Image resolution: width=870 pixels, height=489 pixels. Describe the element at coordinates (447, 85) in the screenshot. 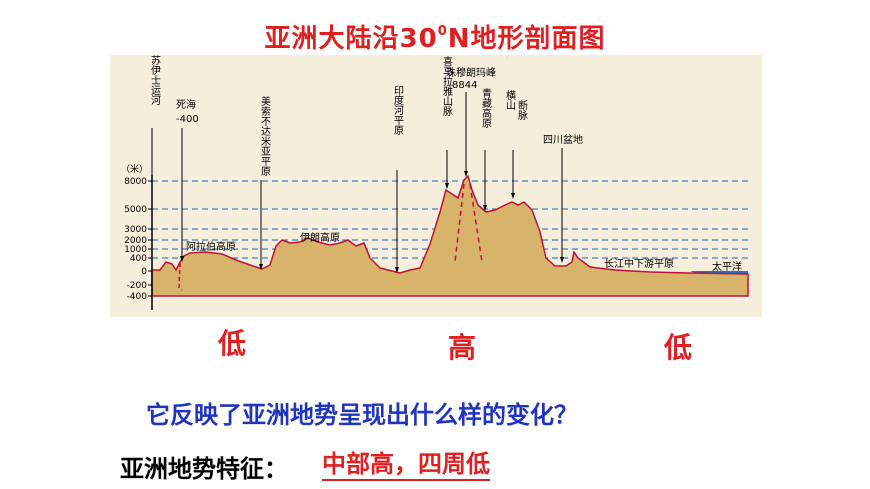

I see `label-himalaya: 喜马拉雅山脉` at that location.